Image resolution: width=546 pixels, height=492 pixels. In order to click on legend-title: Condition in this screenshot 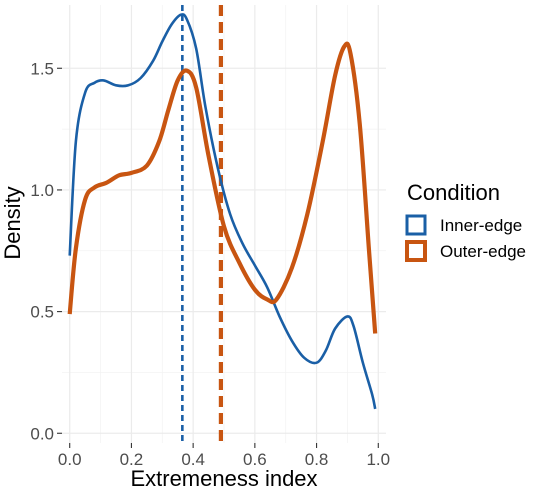, I will do `click(453, 192)`.